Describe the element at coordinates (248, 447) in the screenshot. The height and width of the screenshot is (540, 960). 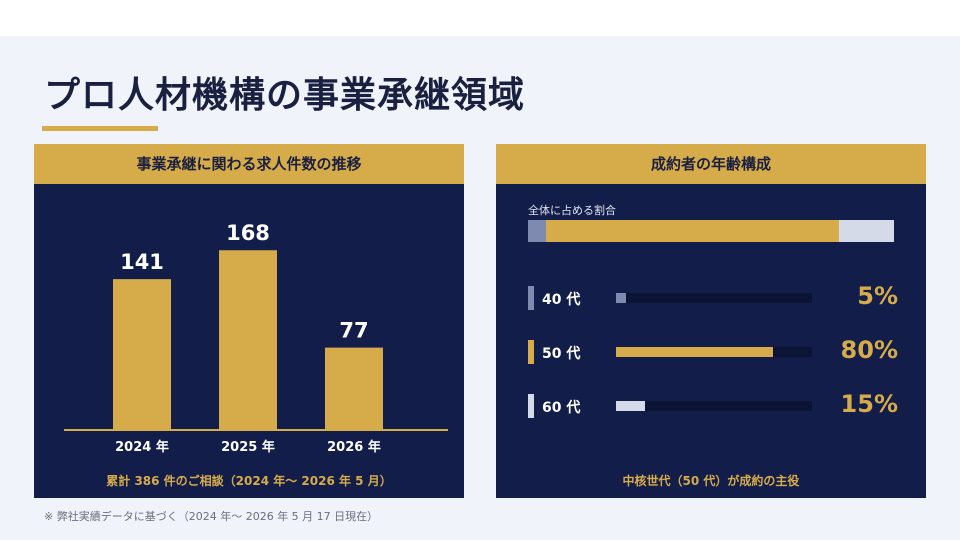
I see `category-label-2: 2025 年` at that location.